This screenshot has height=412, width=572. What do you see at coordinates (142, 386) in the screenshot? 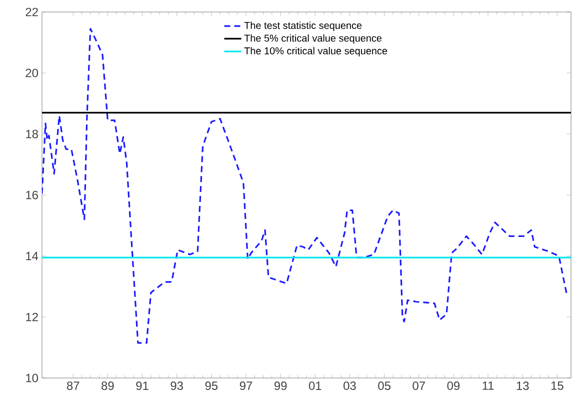
I see `x-tick-label: 91` at bounding box center [142, 386].